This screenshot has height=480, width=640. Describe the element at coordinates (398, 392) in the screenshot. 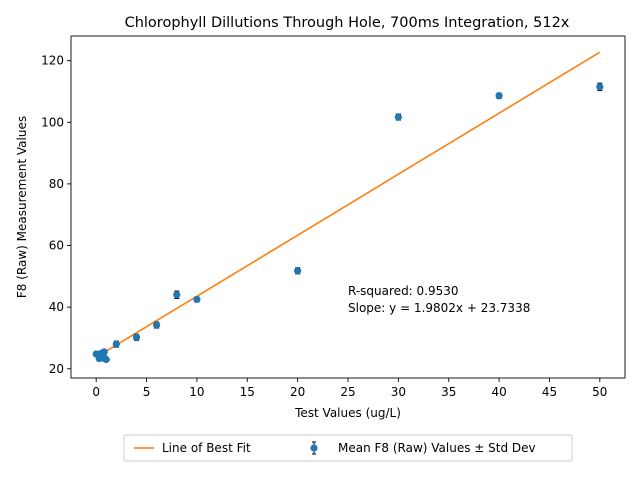

I see `x-tick-label: 30` at that location.